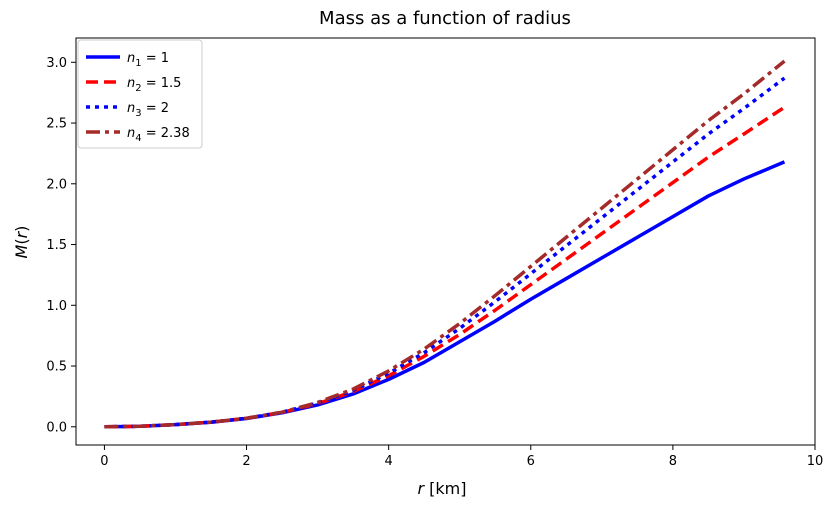  Describe the element at coordinates (445, 488) in the screenshot. I see `x-axis-label-unit: [km]` at that location.